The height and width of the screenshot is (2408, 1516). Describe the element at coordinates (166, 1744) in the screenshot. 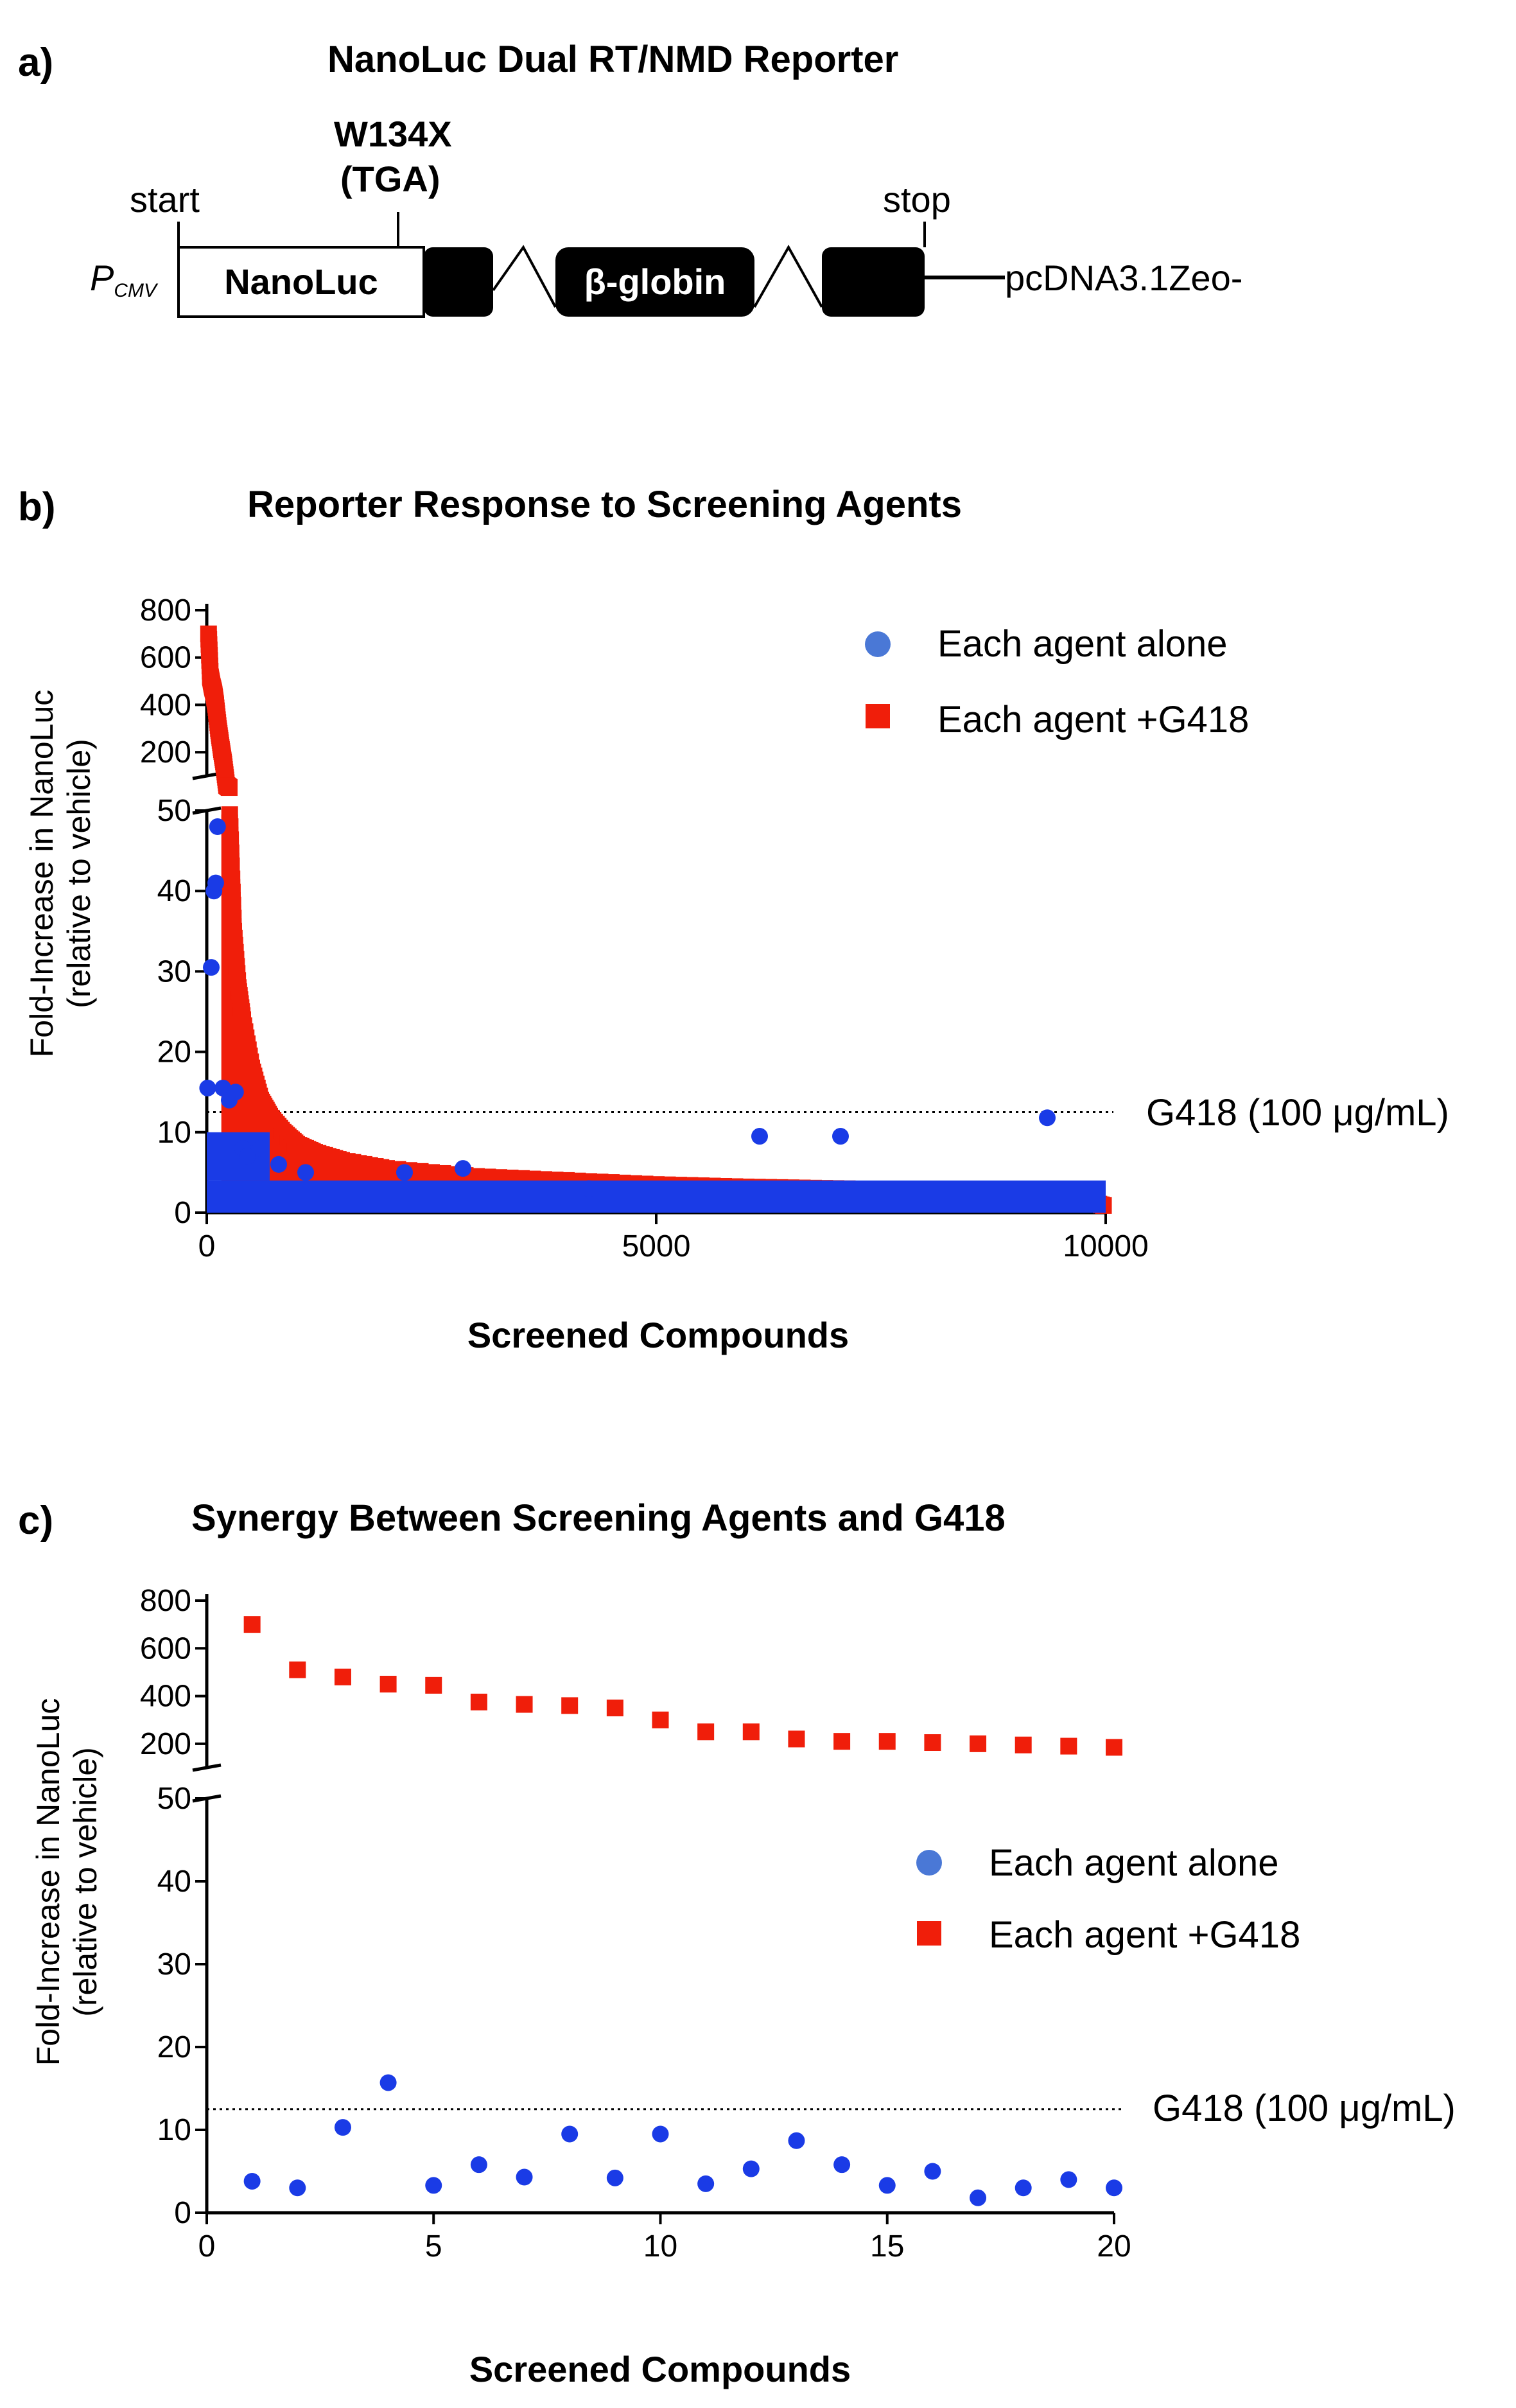

I see `chart-c-ytick-label-upper: 200` at that location.